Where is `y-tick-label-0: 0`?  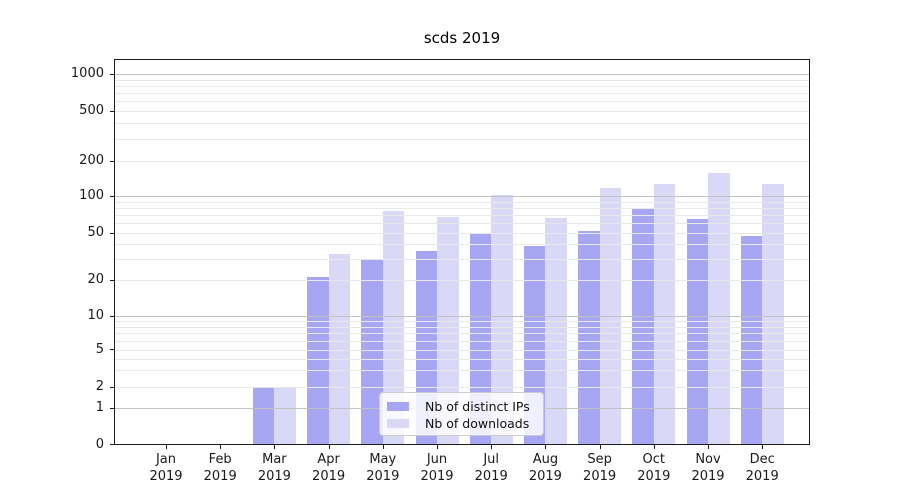 y-tick-label-0: 0 is located at coordinates (99, 444).